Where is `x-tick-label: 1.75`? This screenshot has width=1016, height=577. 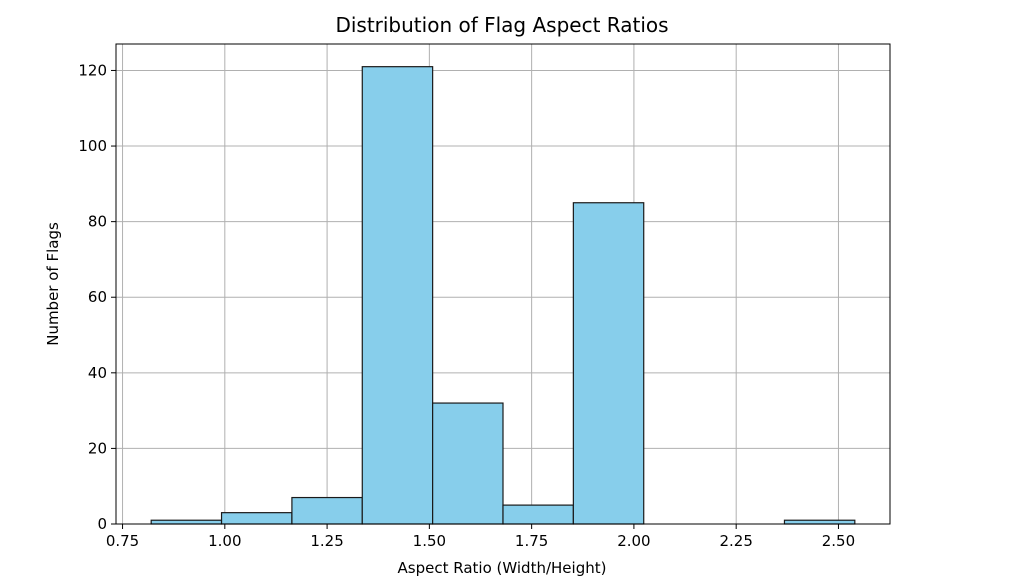
x-tick-label: 1.75 is located at coordinates (531, 541).